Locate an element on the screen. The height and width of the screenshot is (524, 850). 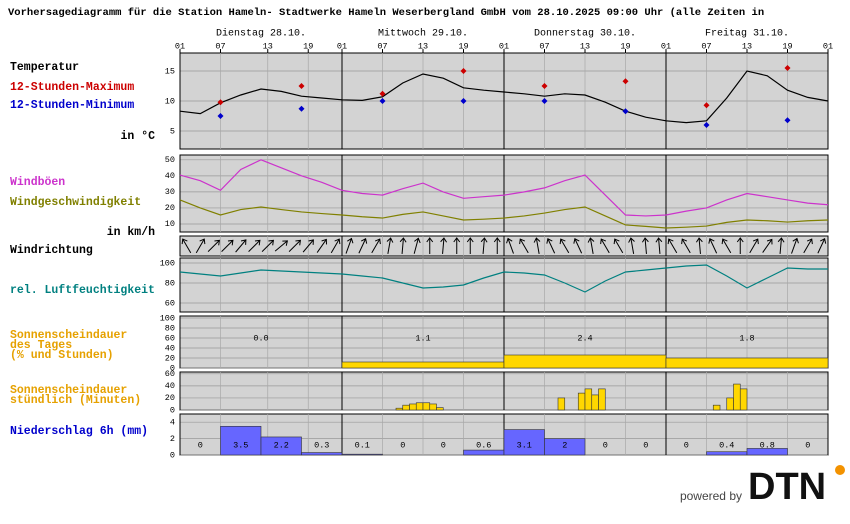
legend-entry: Windgeschwindigkeit is located at coordinates (75, 202).